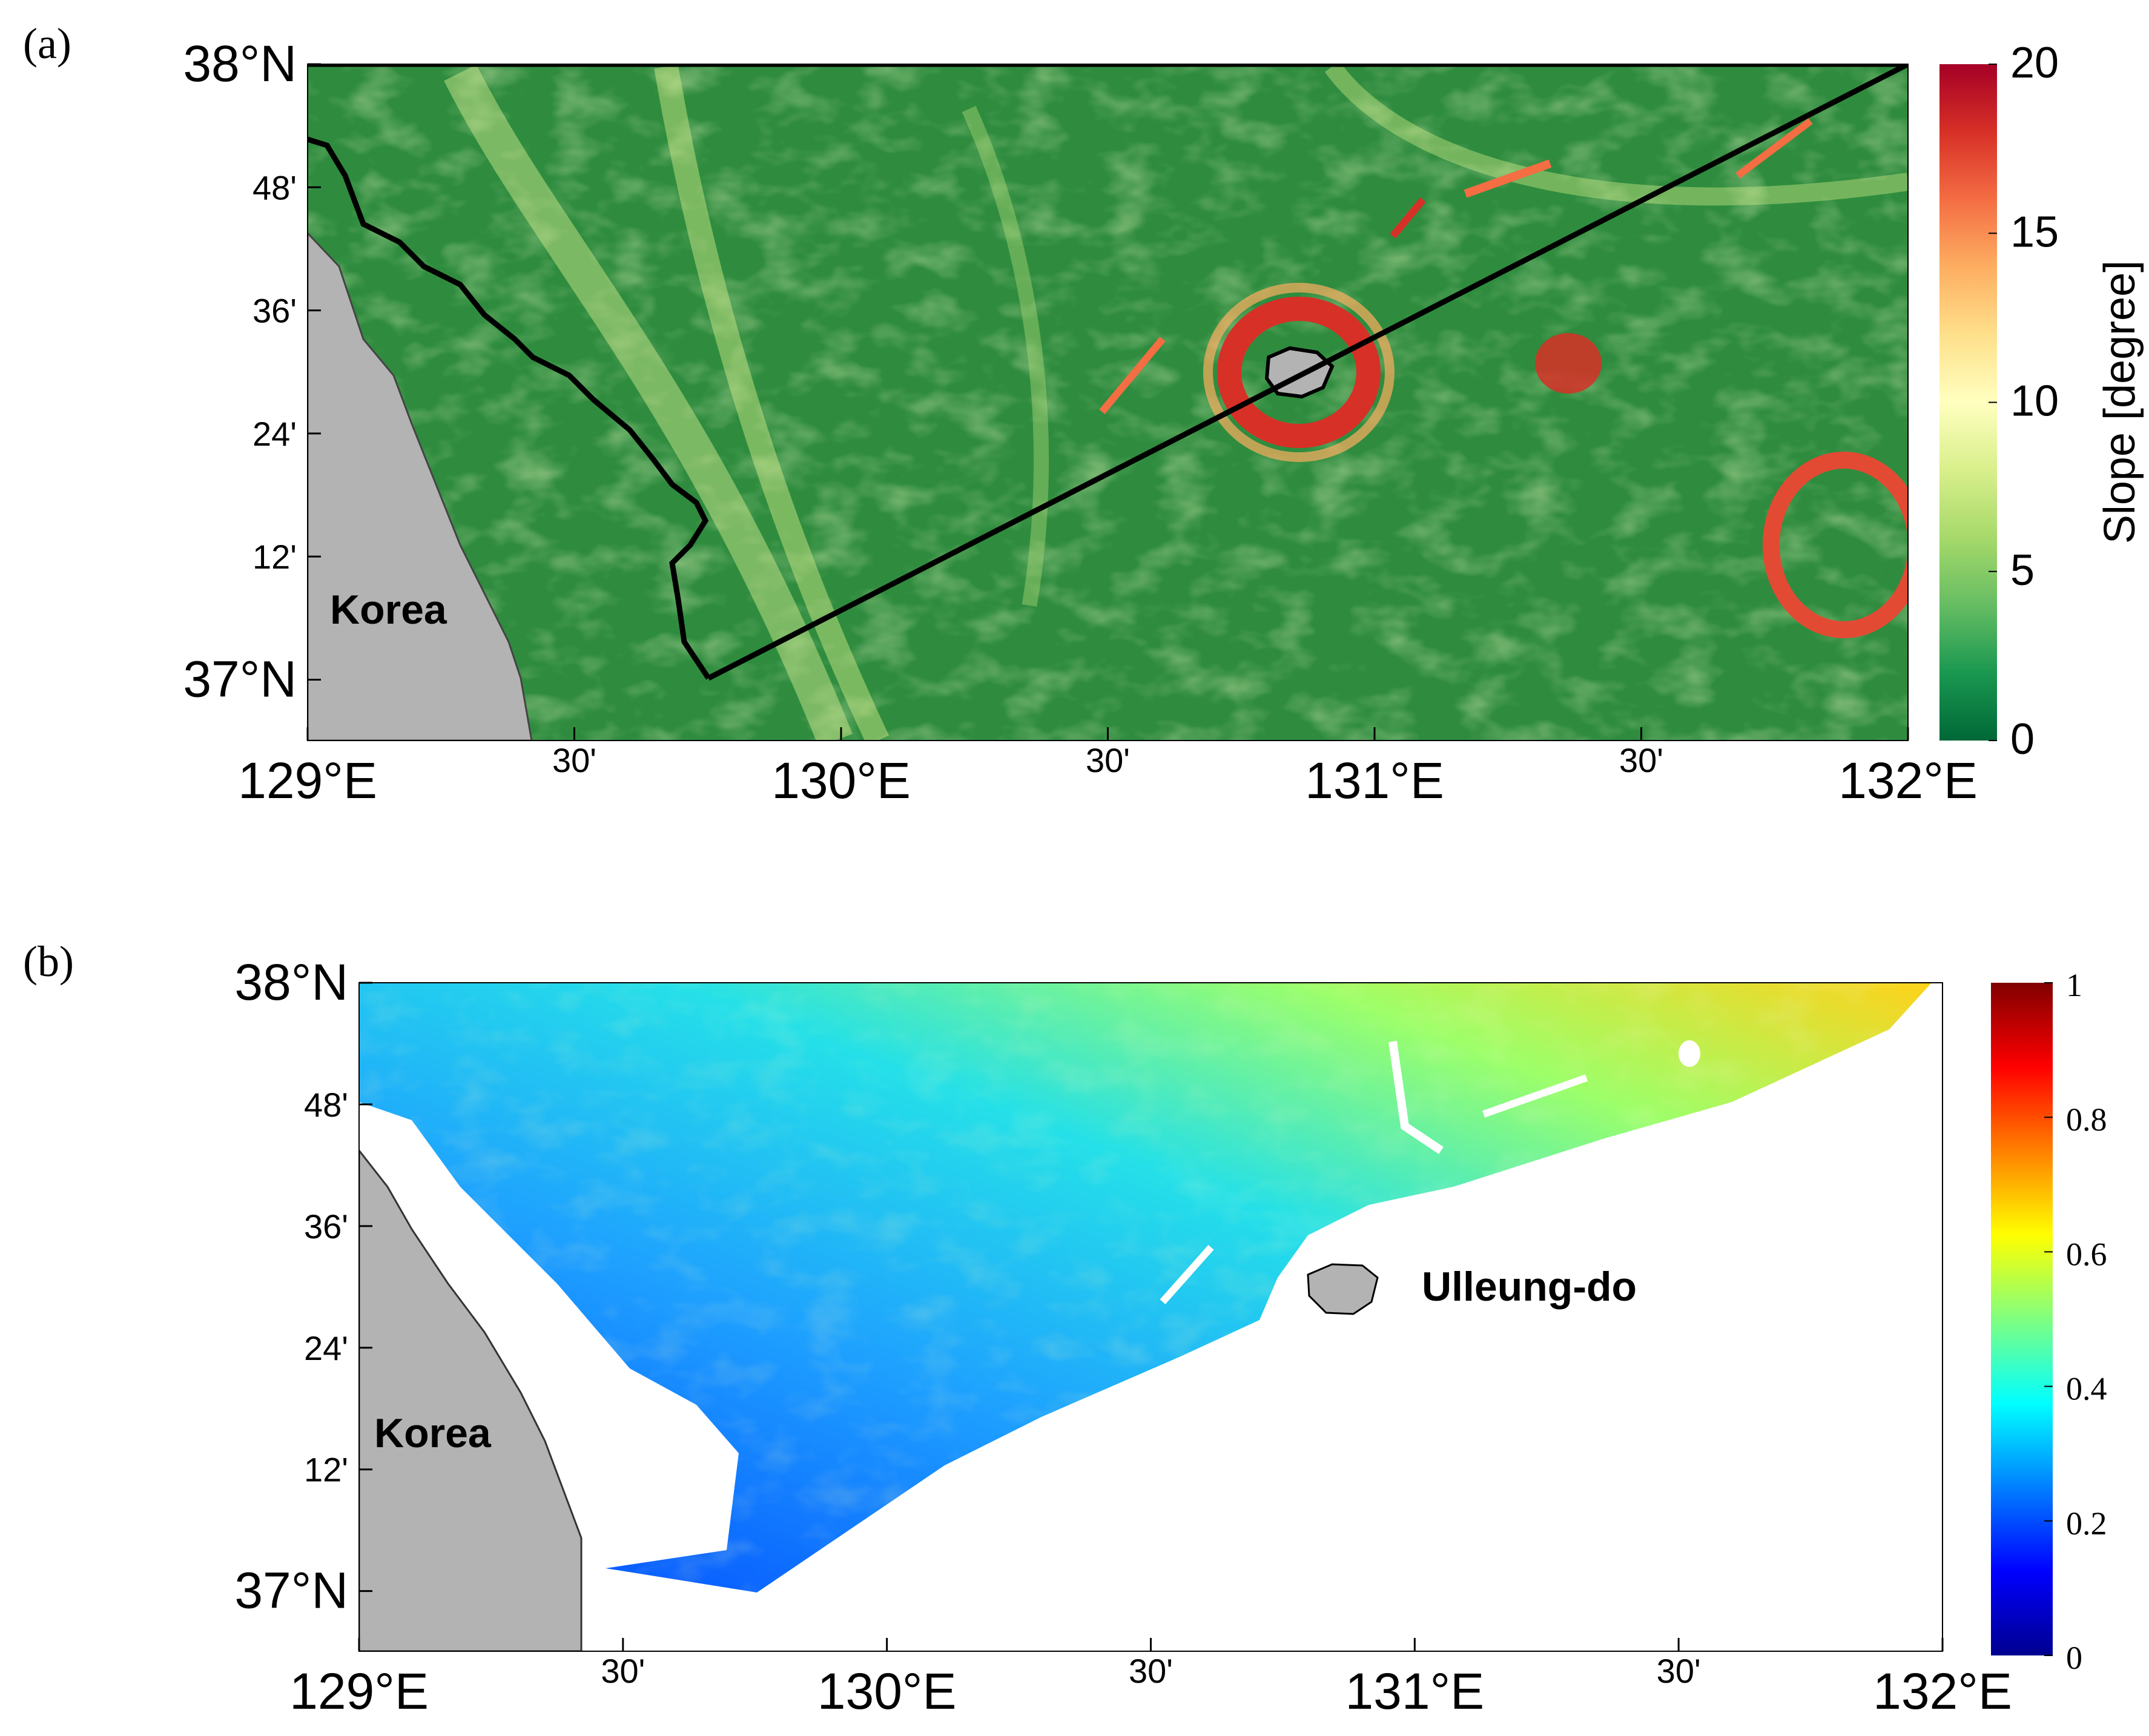 The image size is (2149, 1736). I want to click on colorbar-tick-label: 0.6, so click(2086, 1254).